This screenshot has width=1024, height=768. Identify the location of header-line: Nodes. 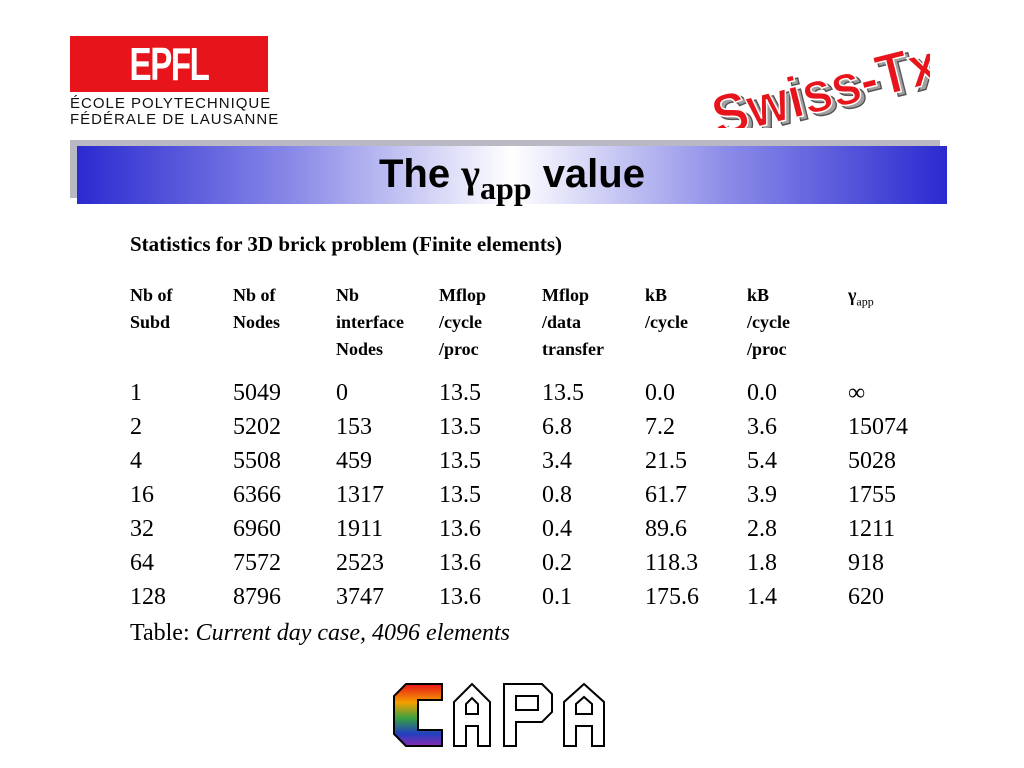
(257, 322).